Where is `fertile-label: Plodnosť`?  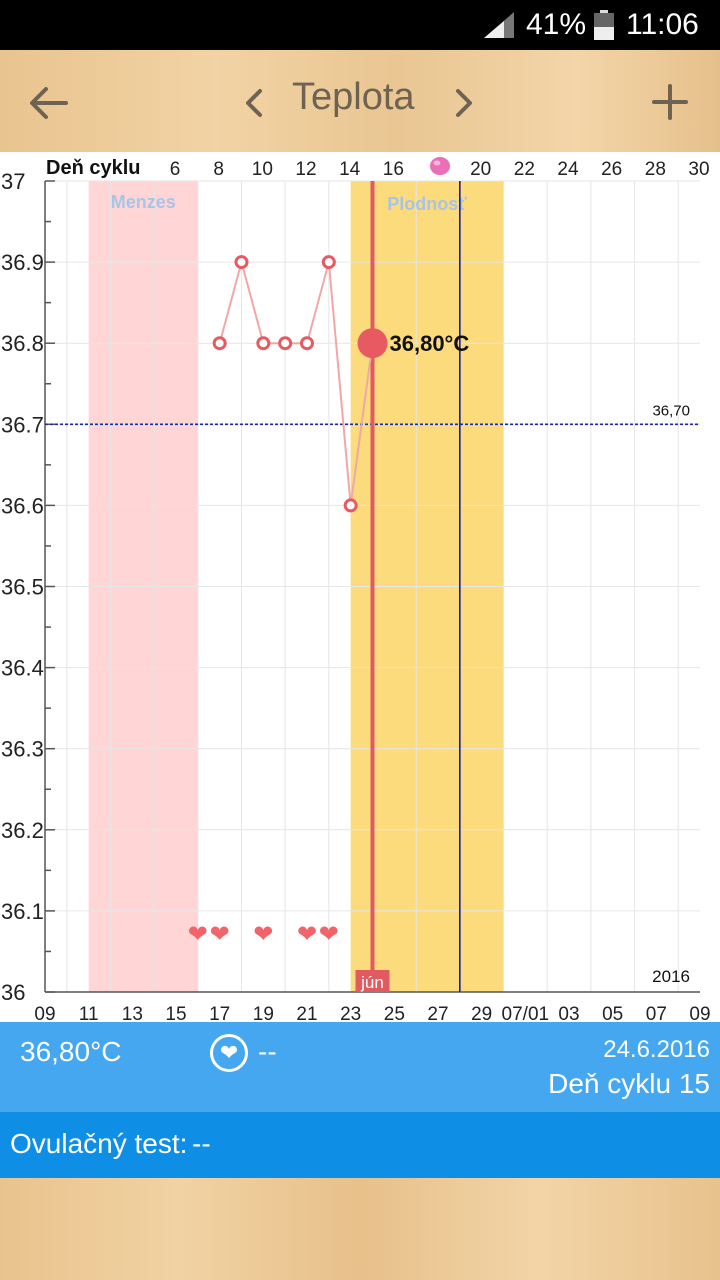
fertile-label: Plodnosť is located at coordinates (427, 204).